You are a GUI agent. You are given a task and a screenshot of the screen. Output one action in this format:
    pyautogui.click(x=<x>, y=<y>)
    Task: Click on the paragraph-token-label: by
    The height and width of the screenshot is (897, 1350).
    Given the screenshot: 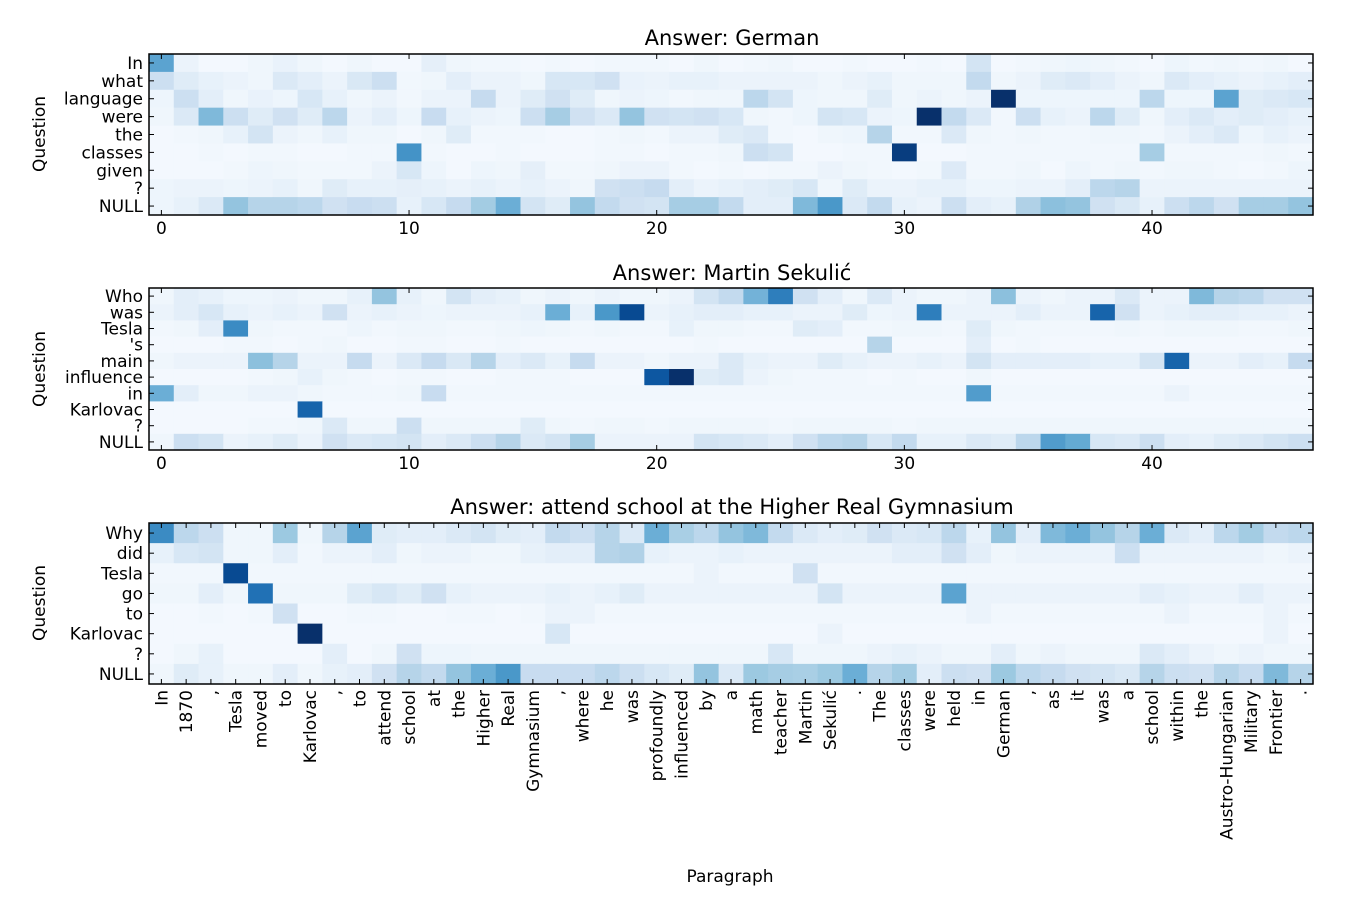 What is the action you would take?
    pyautogui.click(x=707, y=700)
    